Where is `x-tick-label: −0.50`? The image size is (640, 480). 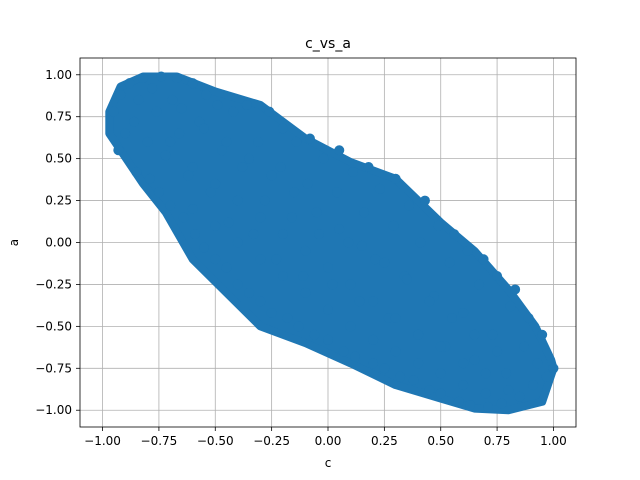
x-tick-label: −0.50 is located at coordinates (215, 441).